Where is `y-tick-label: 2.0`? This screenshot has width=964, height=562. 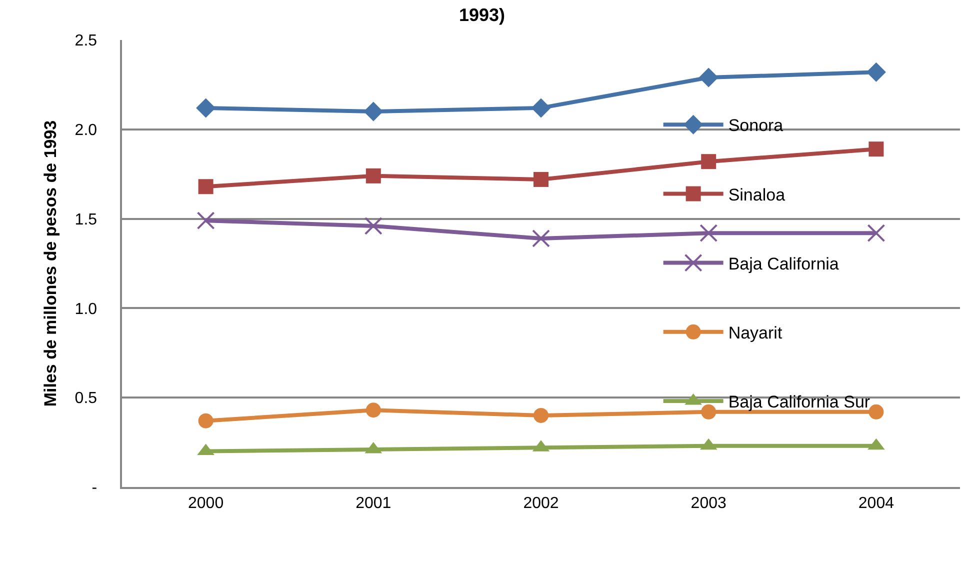
y-tick-label: 2.0 is located at coordinates (86, 130).